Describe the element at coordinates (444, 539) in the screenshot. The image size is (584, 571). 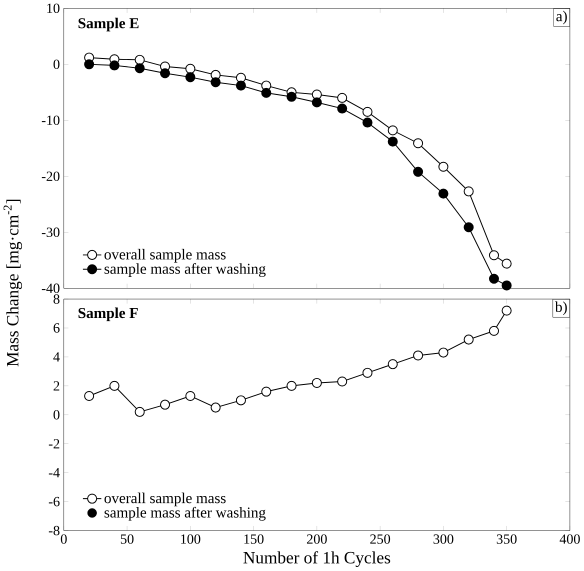
I see `x-tick-label: 300` at that location.